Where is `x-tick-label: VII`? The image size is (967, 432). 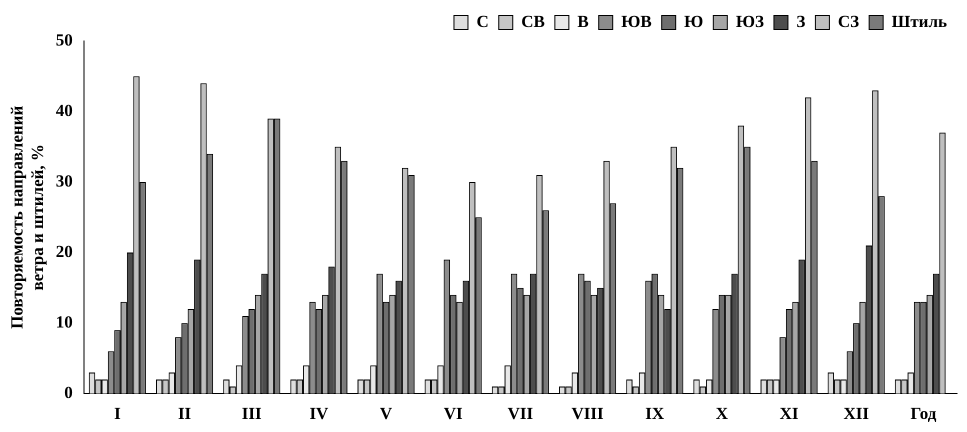 x-tick-label: VII is located at coordinates (521, 414).